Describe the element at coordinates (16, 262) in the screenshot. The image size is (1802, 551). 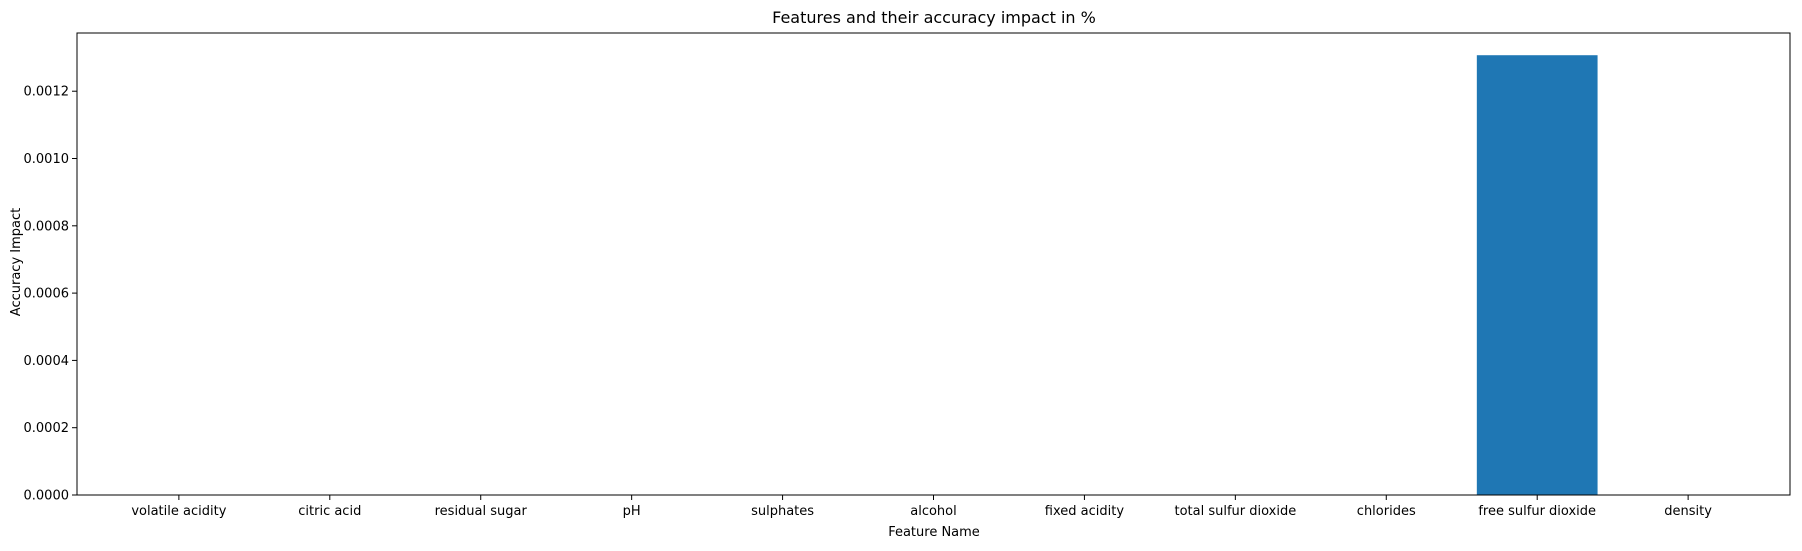
I see `y-axis-label: Accuracy Impact` at that location.